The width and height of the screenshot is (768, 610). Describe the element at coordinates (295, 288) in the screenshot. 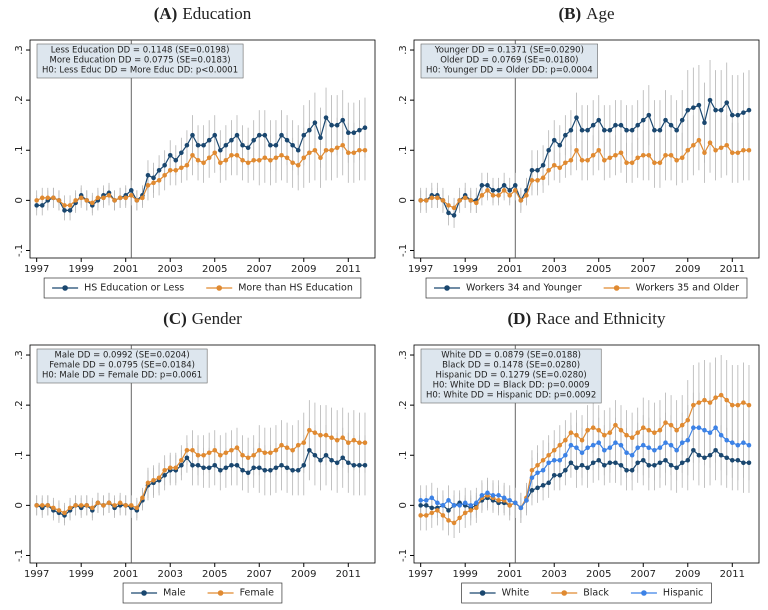

I see `legend-label: More than HS Education` at that location.